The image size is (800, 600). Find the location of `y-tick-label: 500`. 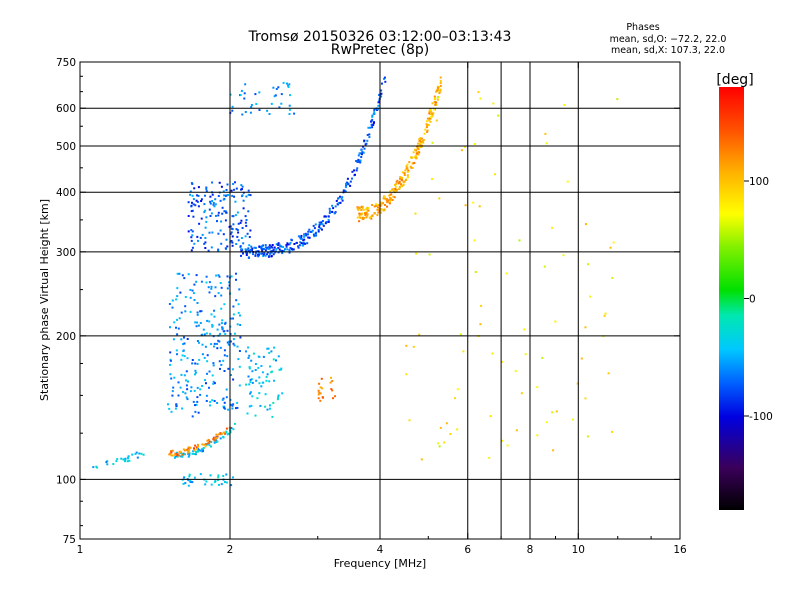

y-tick-label: 500 is located at coordinates (66, 147).